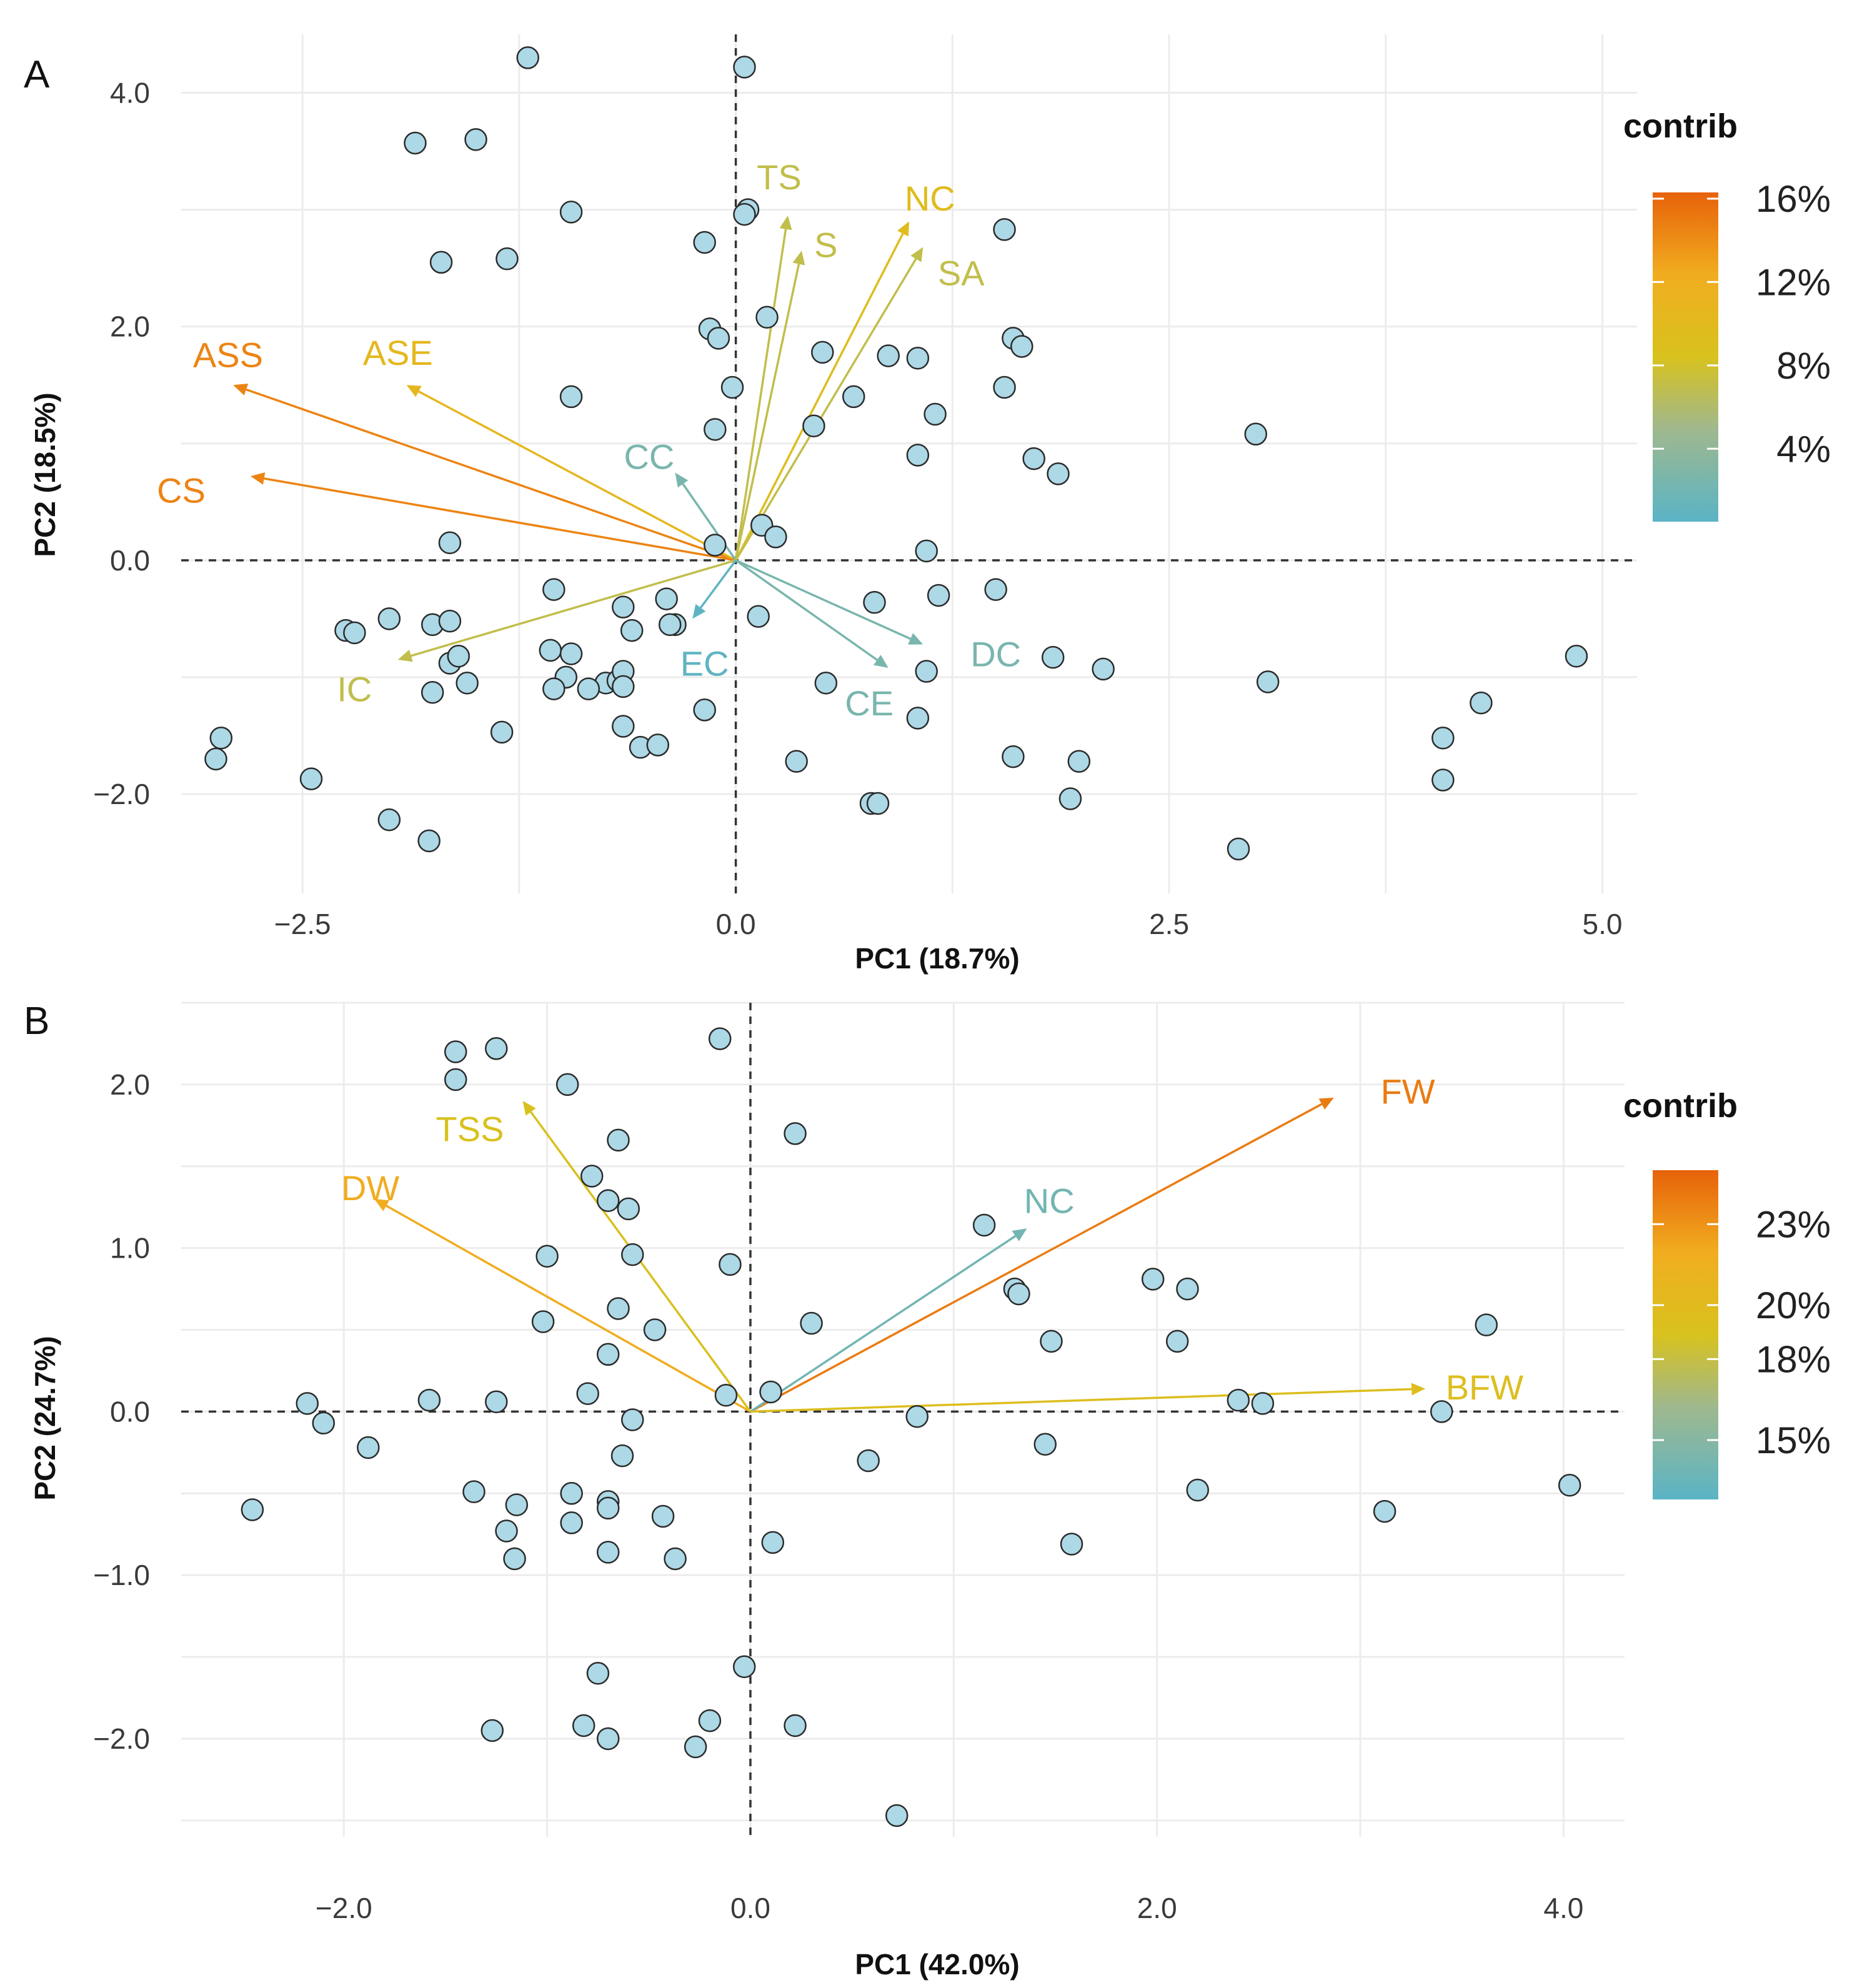  I want to click on legend-tick-label: 4%, so click(1803, 449).